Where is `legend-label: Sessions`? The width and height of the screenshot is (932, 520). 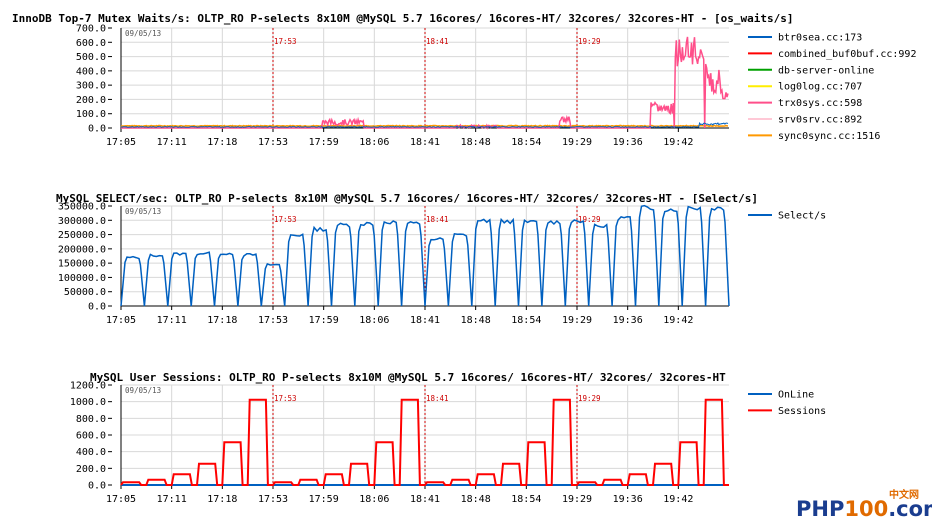
legend-label: Sessions is located at coordinates (802, 411).